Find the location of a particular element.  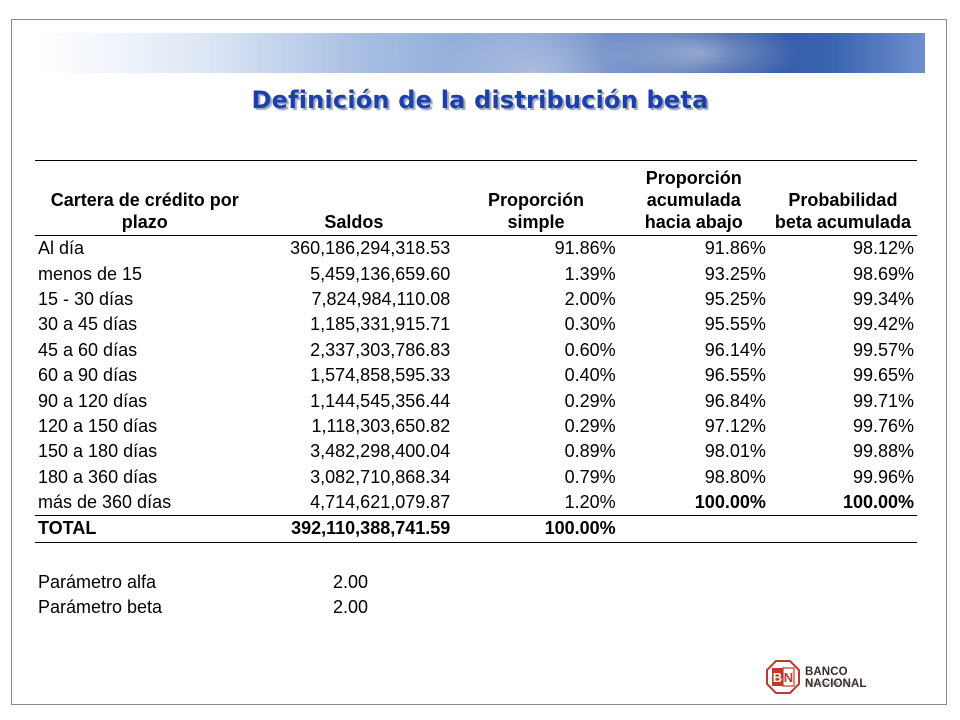

cell-proporcion-simple: 1.20% is located at coordinates (590, 502).